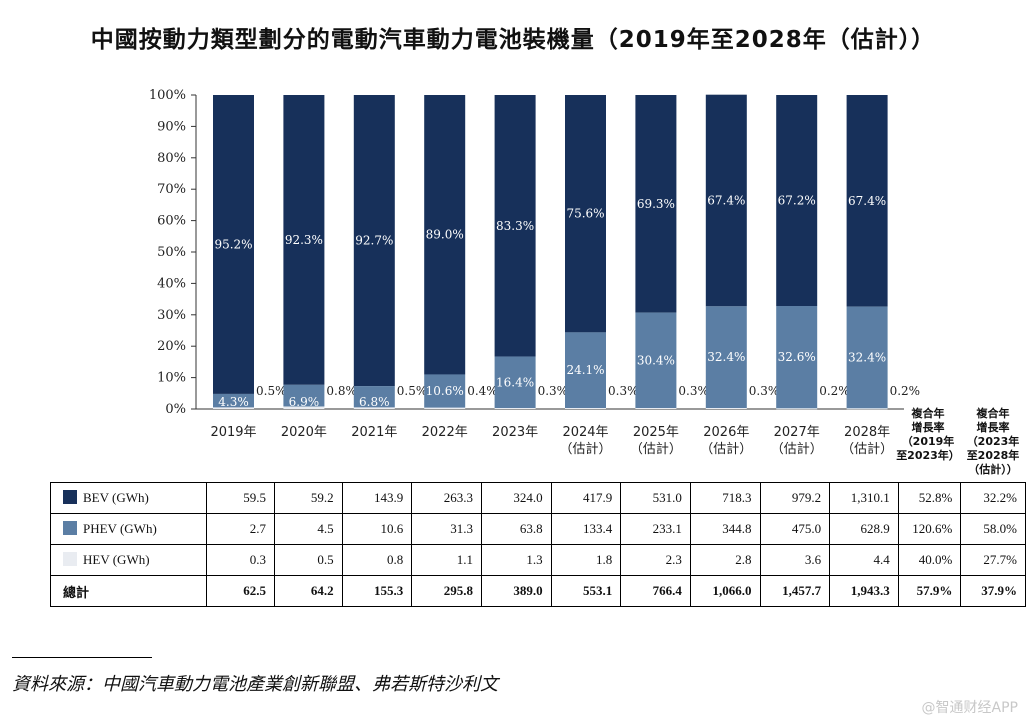  Describe the element at coordinates (445, 391) in the screenshot. I see `label-phev: 10.6%` at that location.